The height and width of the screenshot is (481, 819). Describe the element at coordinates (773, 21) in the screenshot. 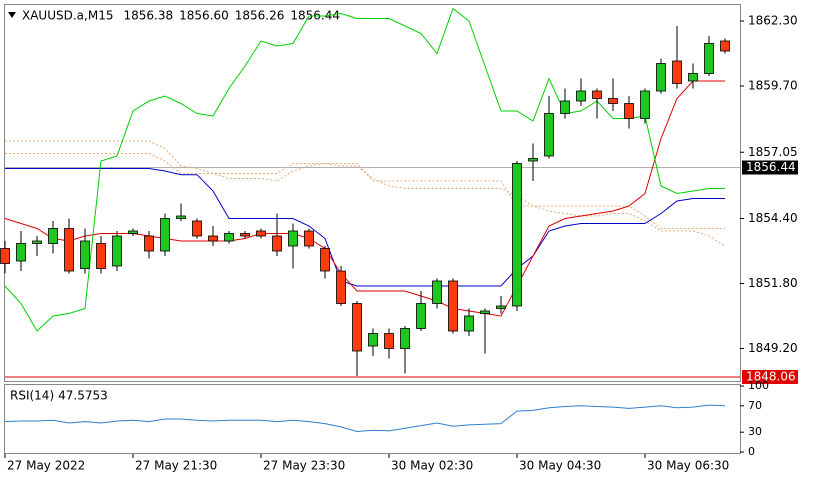

I see `y-tick-label: 1862.30` at that location.